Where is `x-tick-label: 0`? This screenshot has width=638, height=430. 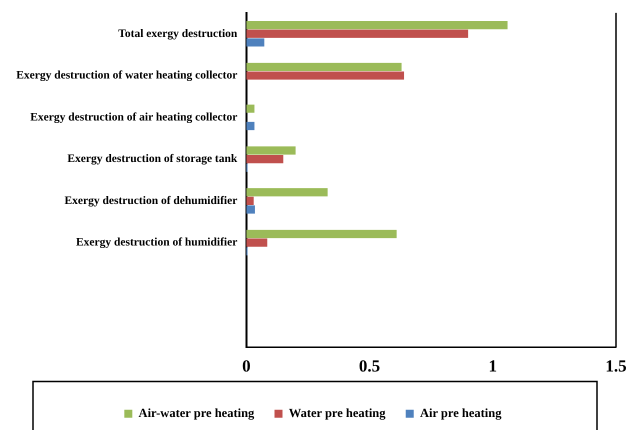
x-tick-label: 0 is located at coordinates (246, 366).